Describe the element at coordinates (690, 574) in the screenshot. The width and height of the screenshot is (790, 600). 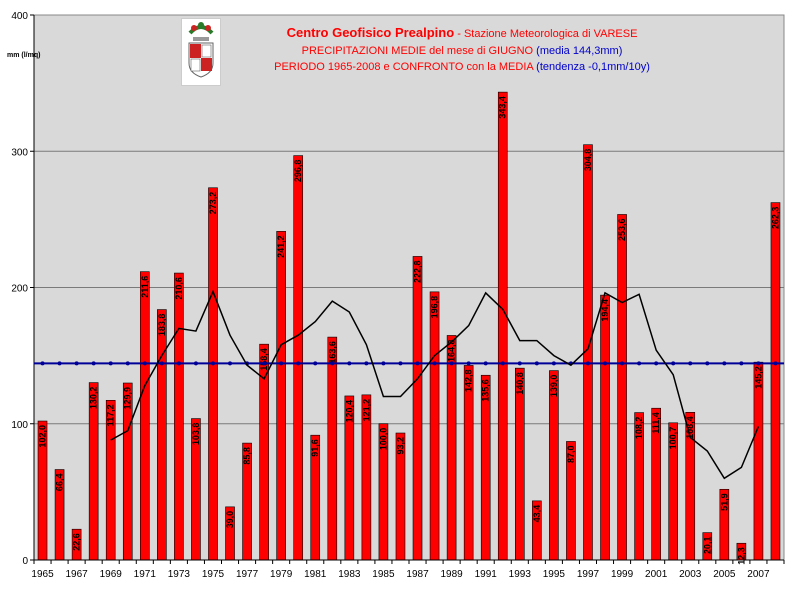
I see `x-tick-label: 2003` at that location.